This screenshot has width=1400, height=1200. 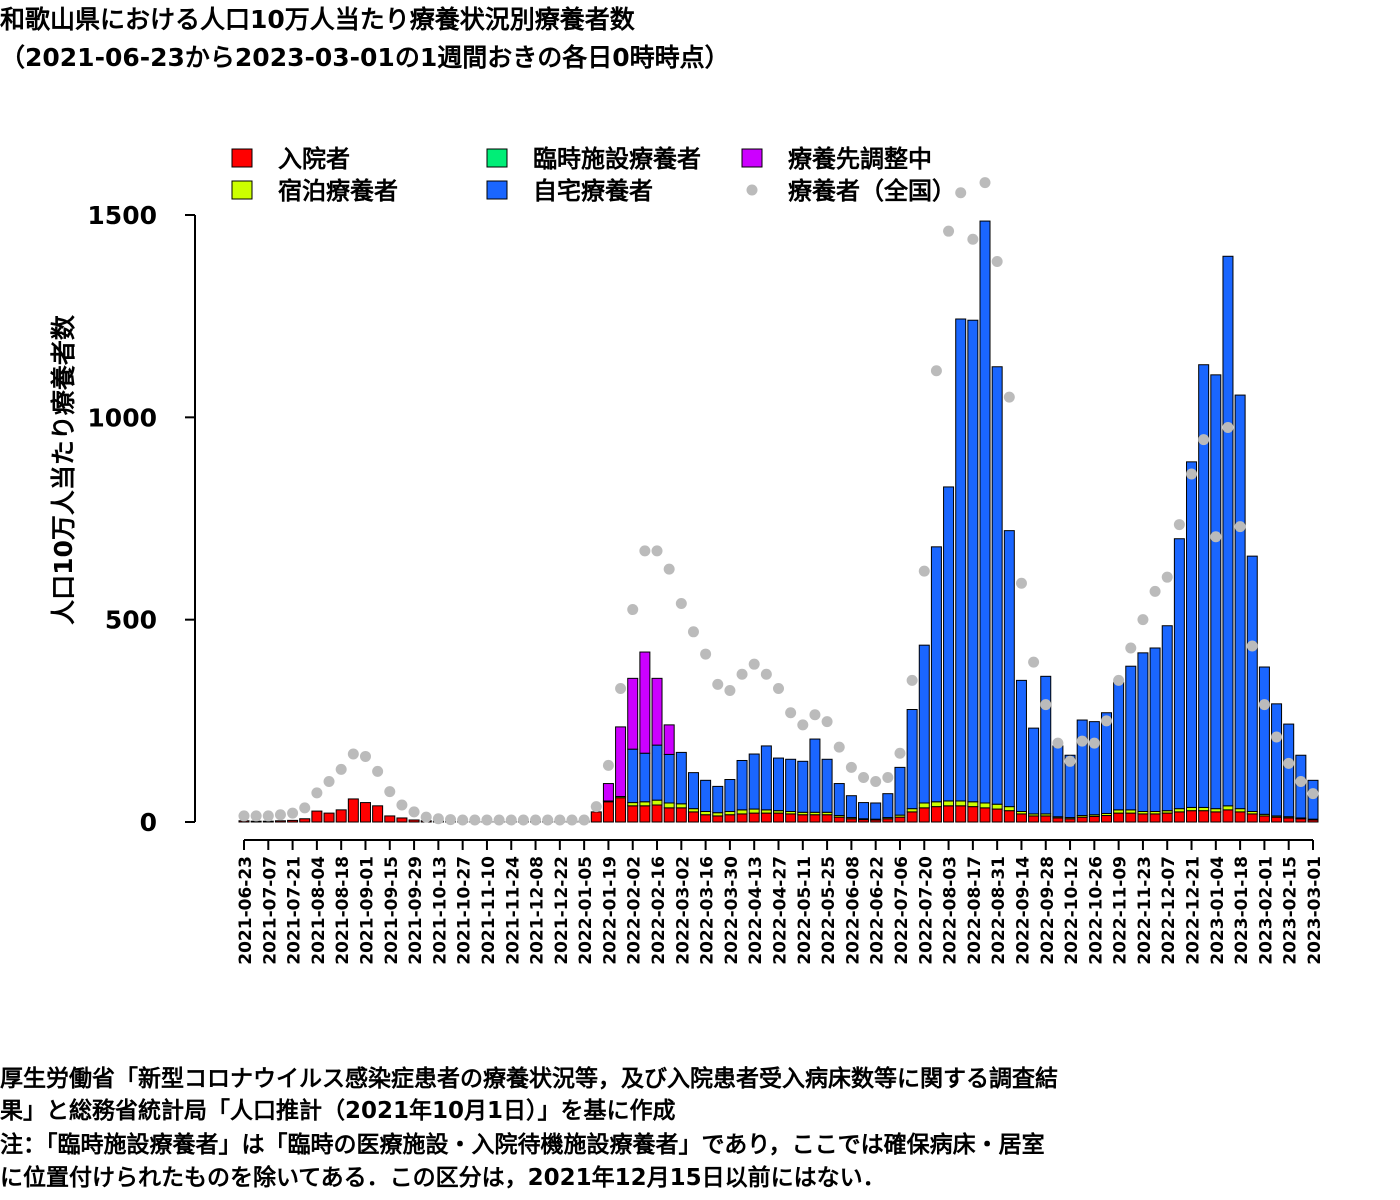 I want to click on note: 果」と総務省統計局「人口推計（2021年10月1日）」を基に作成, so click(x=338, y=1110).